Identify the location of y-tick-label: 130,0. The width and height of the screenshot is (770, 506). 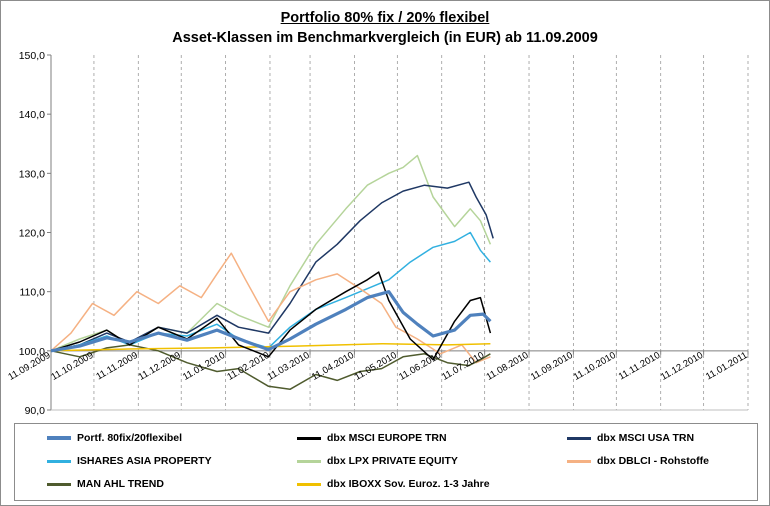
(32, 174).